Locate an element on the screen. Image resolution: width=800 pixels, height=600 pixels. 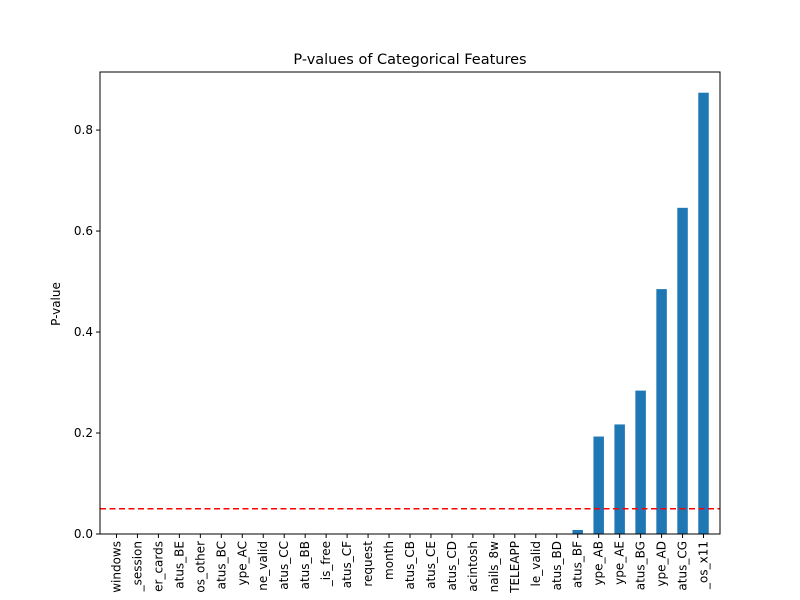
x-tick-label: ype_AE is located at coordinates (620, 563).